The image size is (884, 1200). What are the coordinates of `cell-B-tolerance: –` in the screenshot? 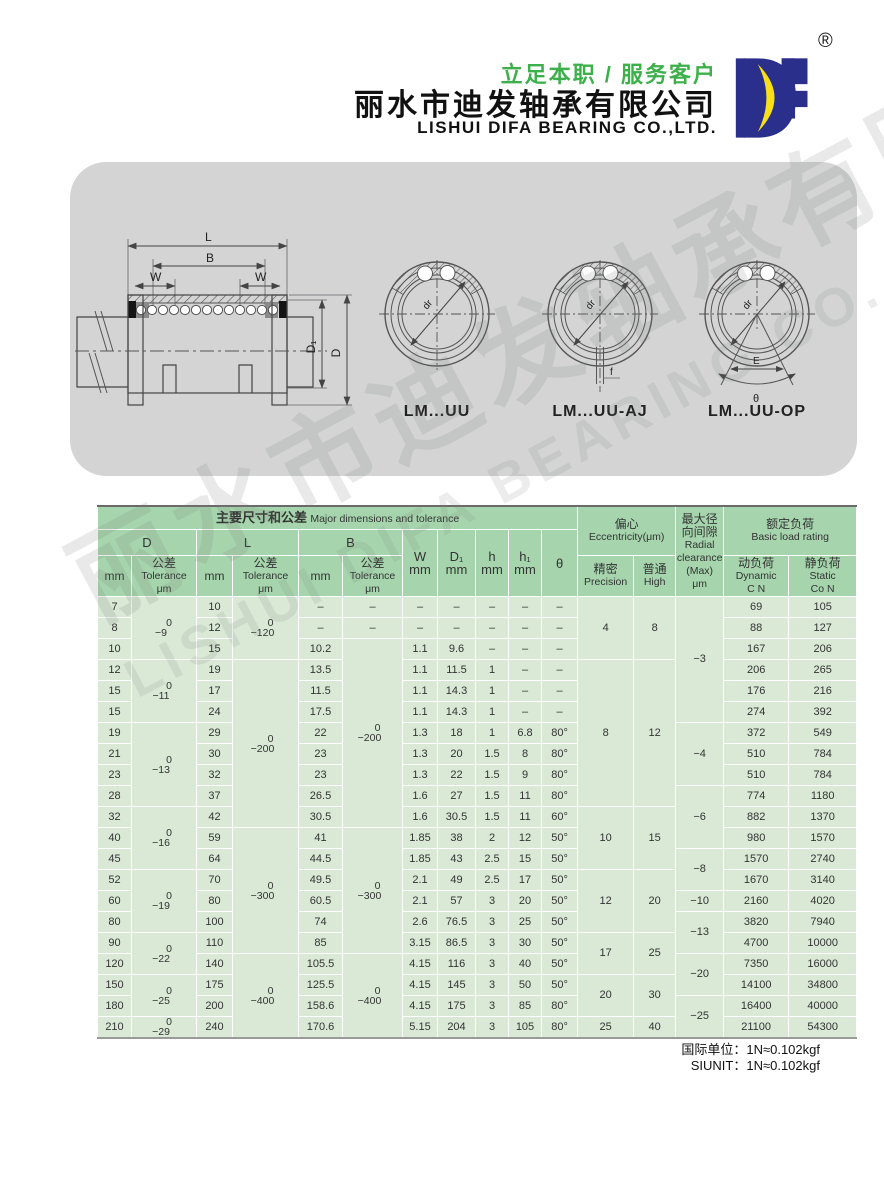 It's located at (372, 628).